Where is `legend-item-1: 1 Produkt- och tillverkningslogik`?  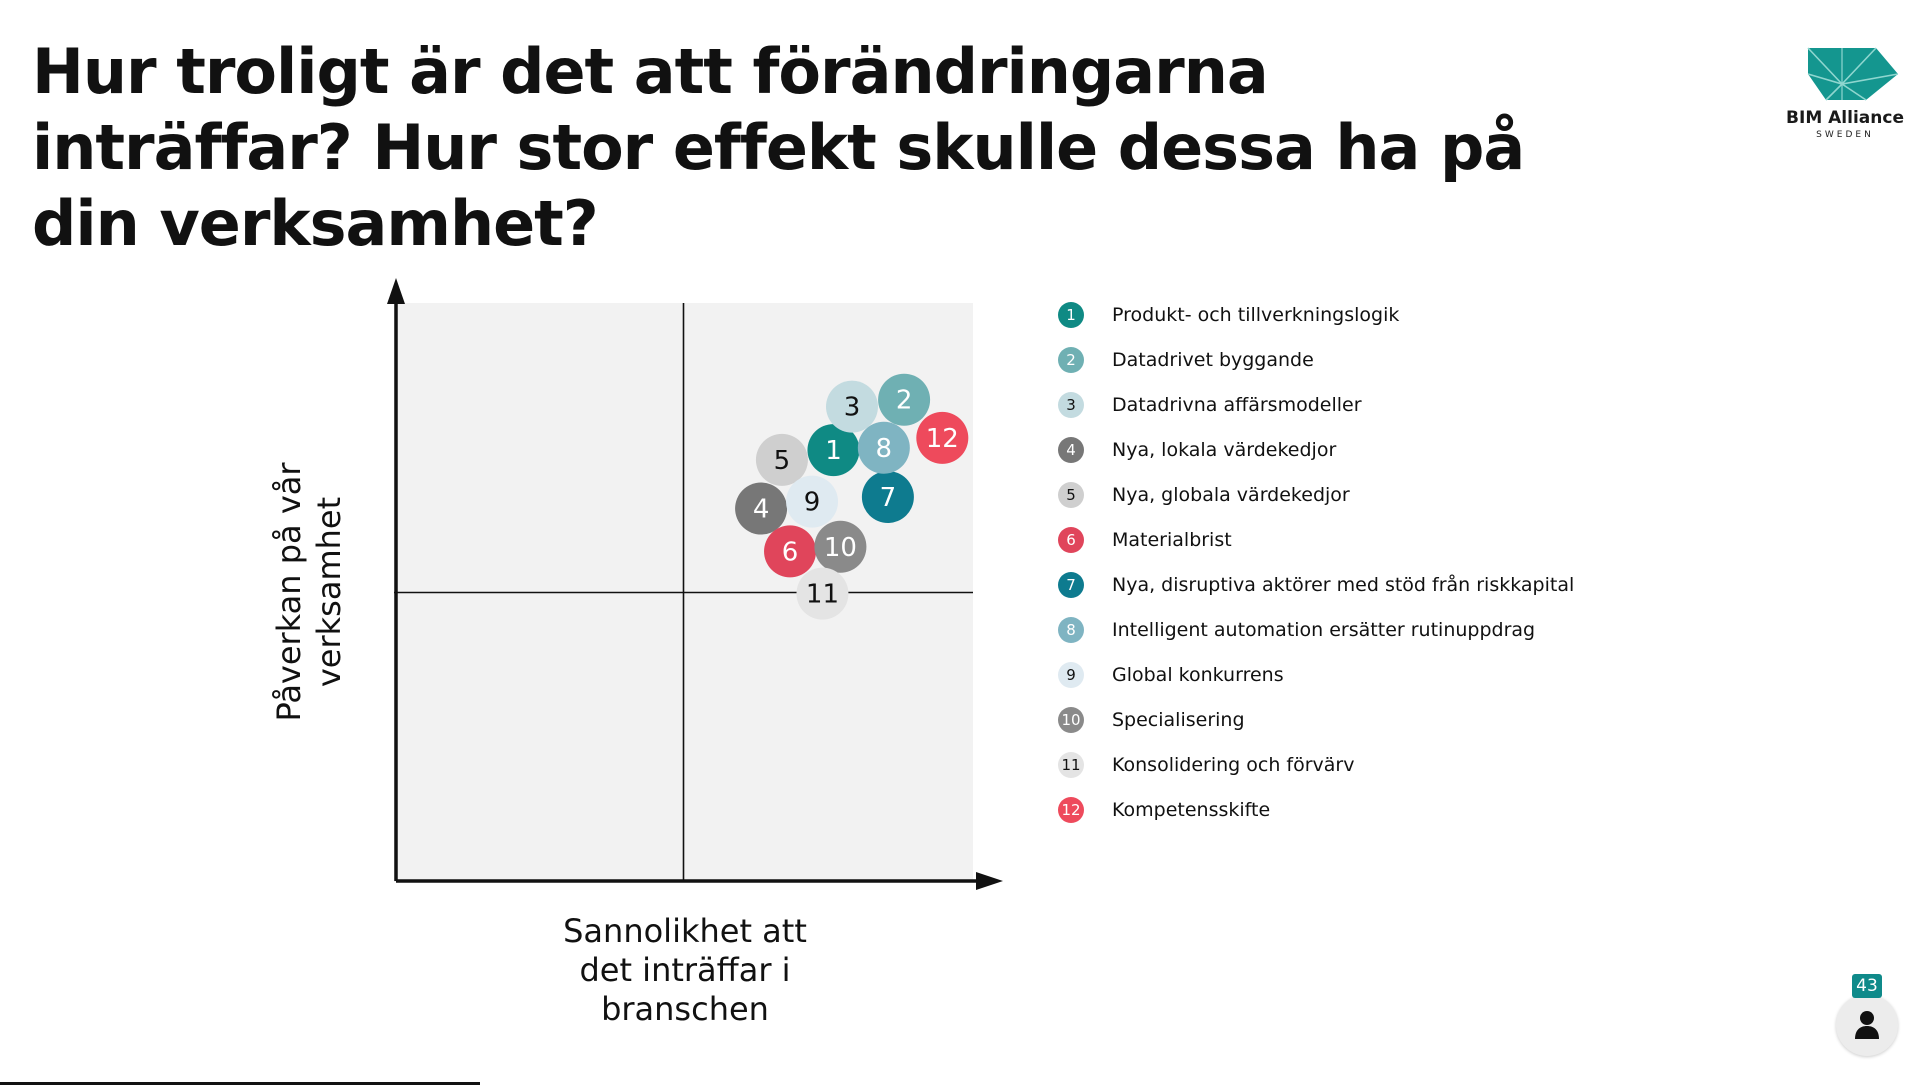 legend-item-1: 1 Produkt- och tillverkningslogik is located at coordinates (1228, 315).